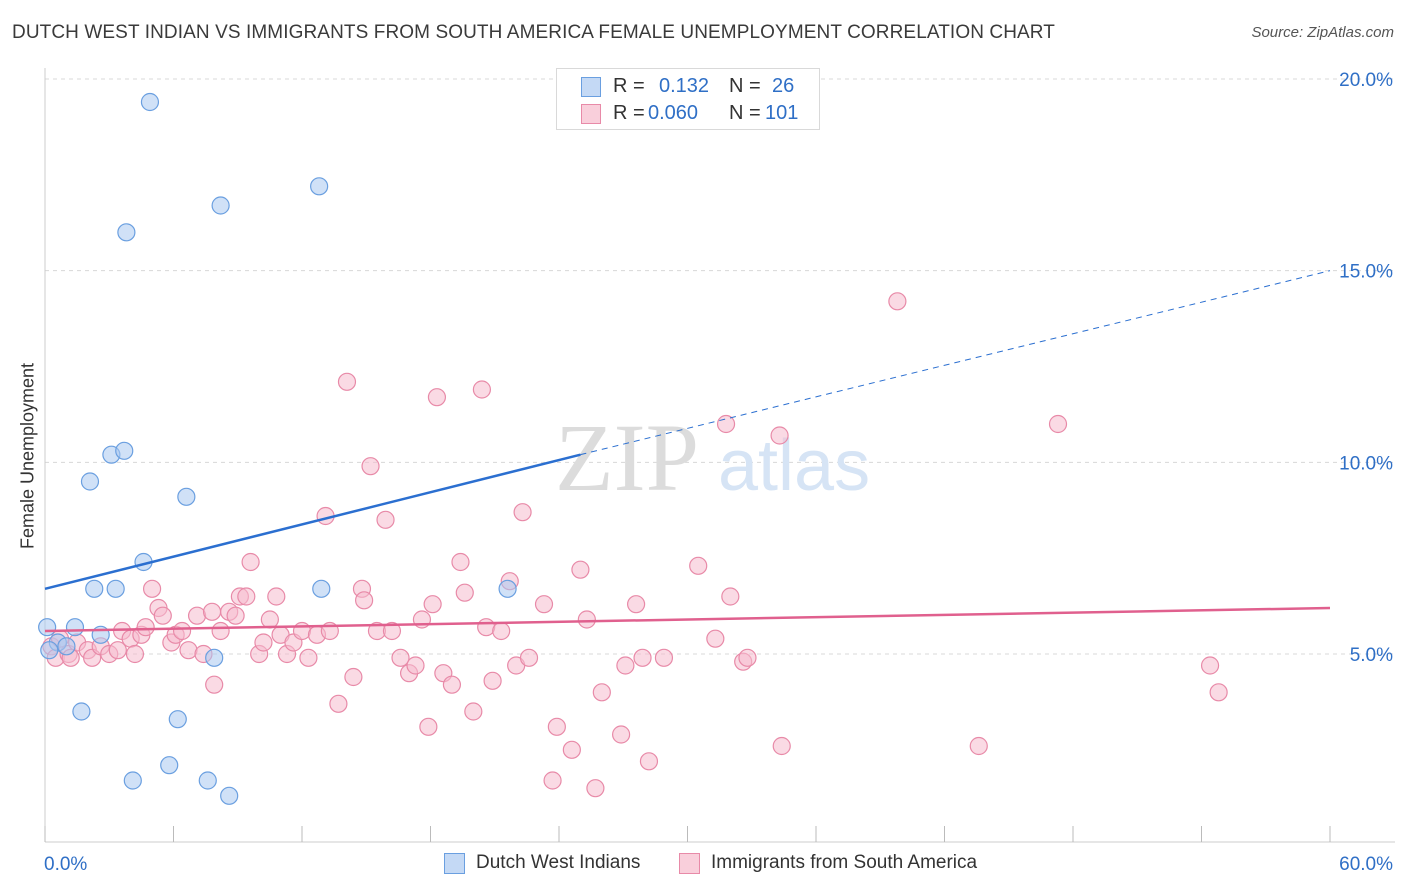 This screenshot has height=892, width=1406. What do you see at coordinates (627, 457) in the screenshot?
I see `watermark-zip: ZIP` at bounding box center [627, 457].